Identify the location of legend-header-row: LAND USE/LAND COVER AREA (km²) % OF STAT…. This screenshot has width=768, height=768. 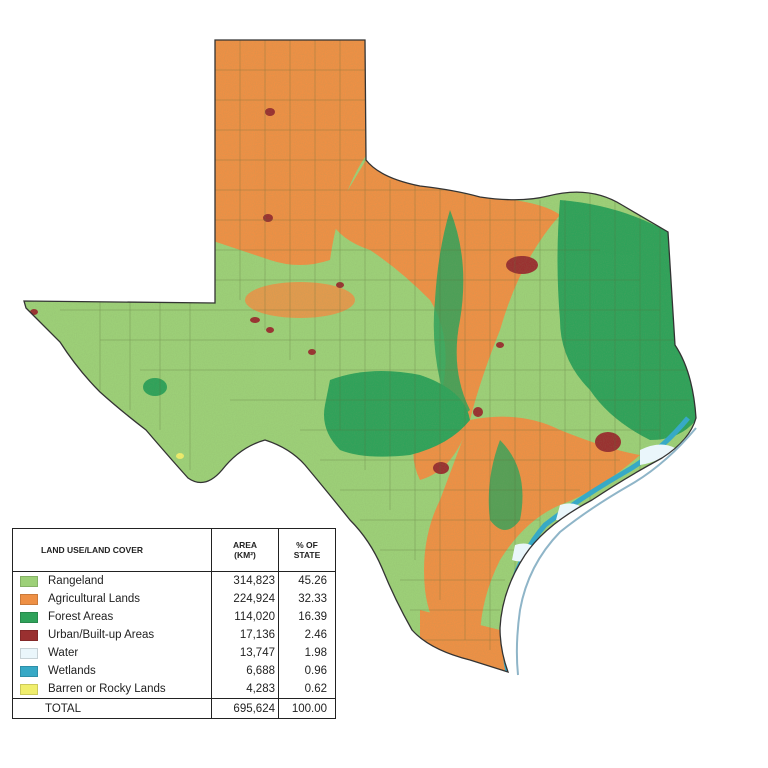
(174, 550).